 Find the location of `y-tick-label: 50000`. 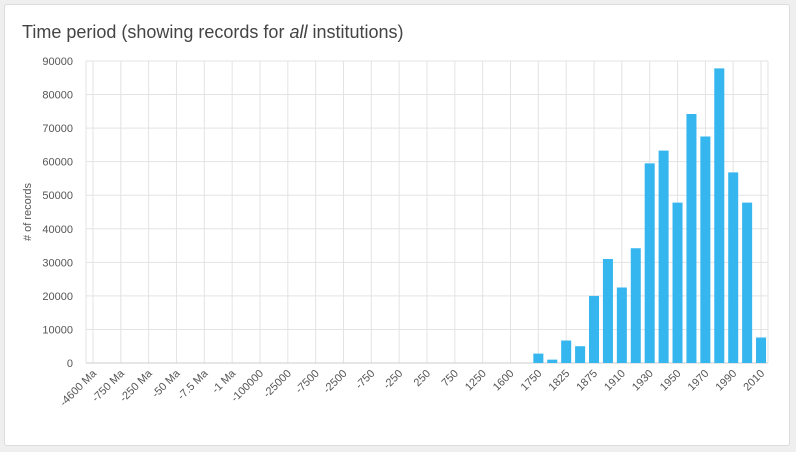

y-tick-label: 50000 is located at coordinates (57, 196).